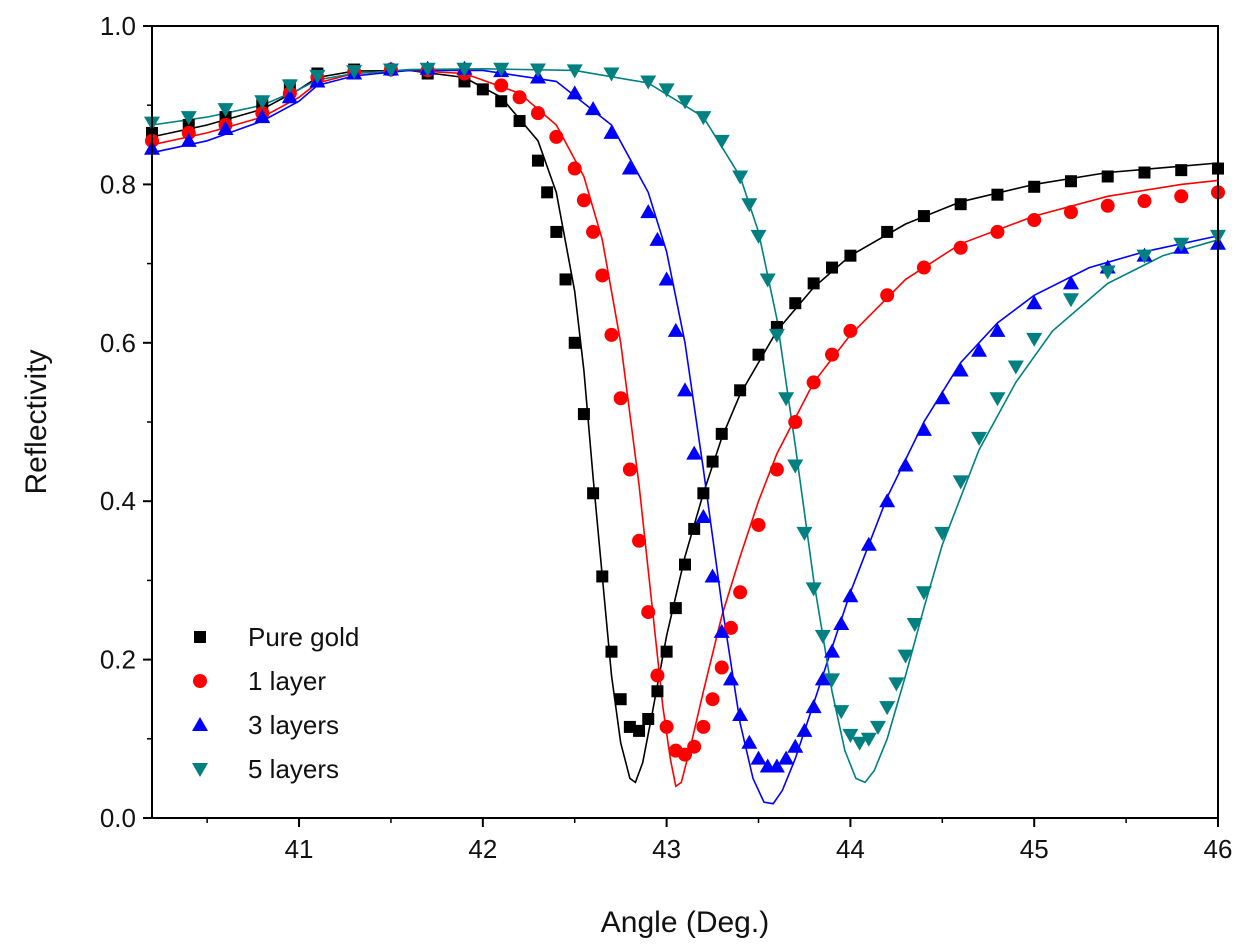 The image size is (1243, 944). I want to click on legend-item: 1 layer, so click(259, 681).